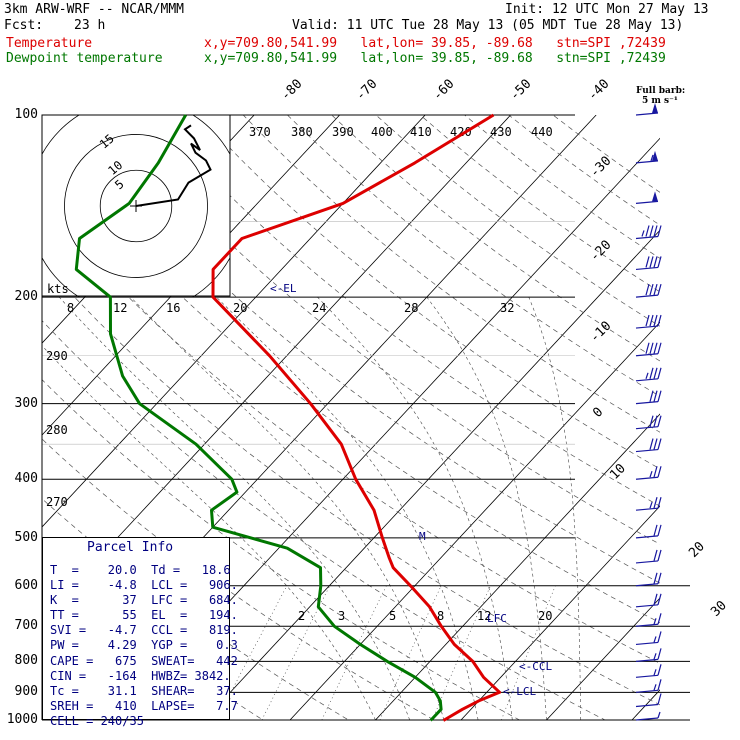 Image resolution: width=740 pixels, height=740 pixels. Describe the element at coordinates (26, 114) in the screenshot. I see `pressure-label-100: 100` at that location.